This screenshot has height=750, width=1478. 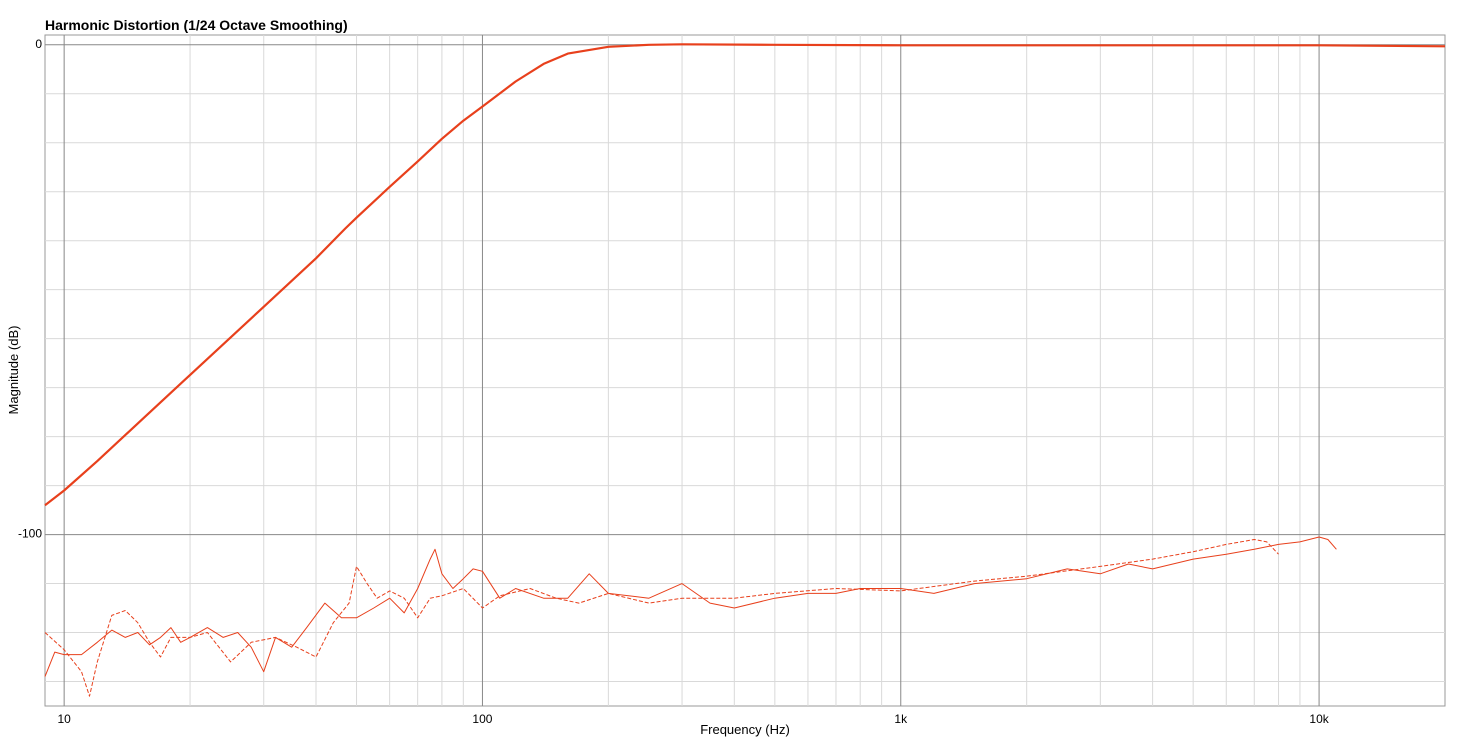 What do you see at coordinates (745, 729) in the screenshot?
I see `x-axis-label: Frequency (Hz)` at bounding box center [745, 729].